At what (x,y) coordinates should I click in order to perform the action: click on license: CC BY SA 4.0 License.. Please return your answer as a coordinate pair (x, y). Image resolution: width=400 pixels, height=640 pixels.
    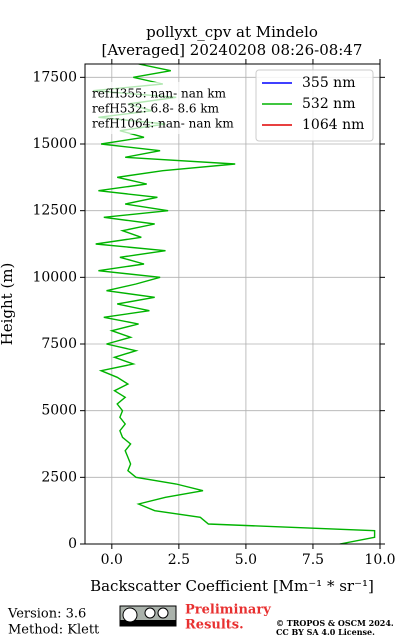
    Looking at the image, I should click on (325, 632).